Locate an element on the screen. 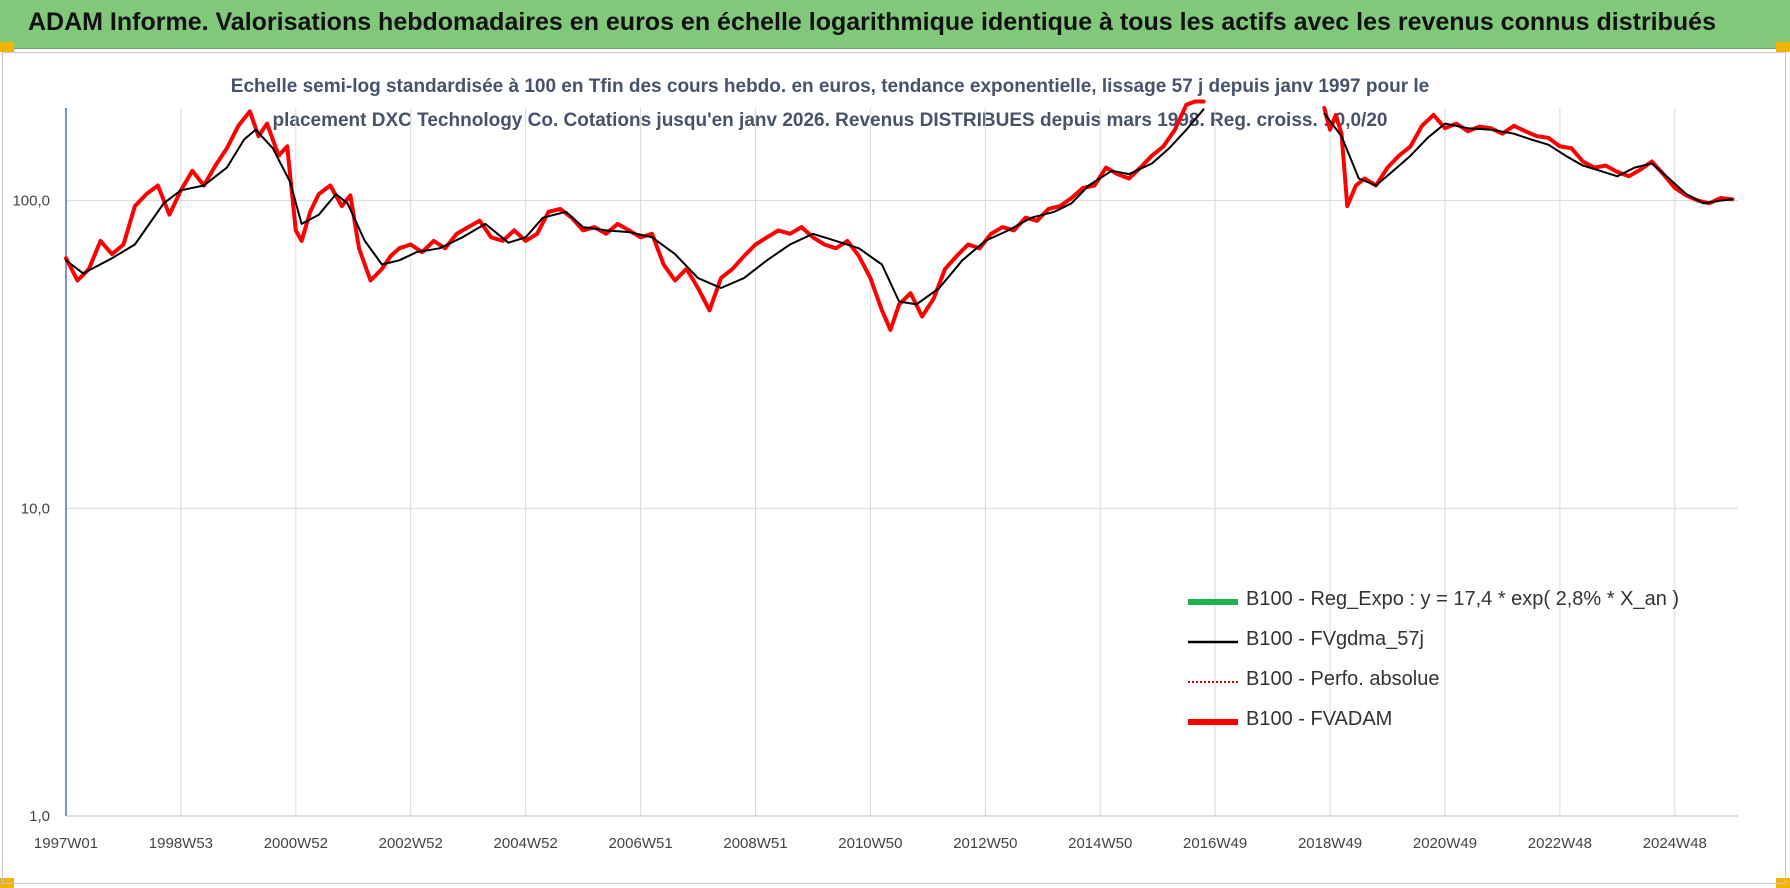 The width and height of the screenshot is (1790, 888). corner-marker-top-right is located at coordinates (1783, 47).